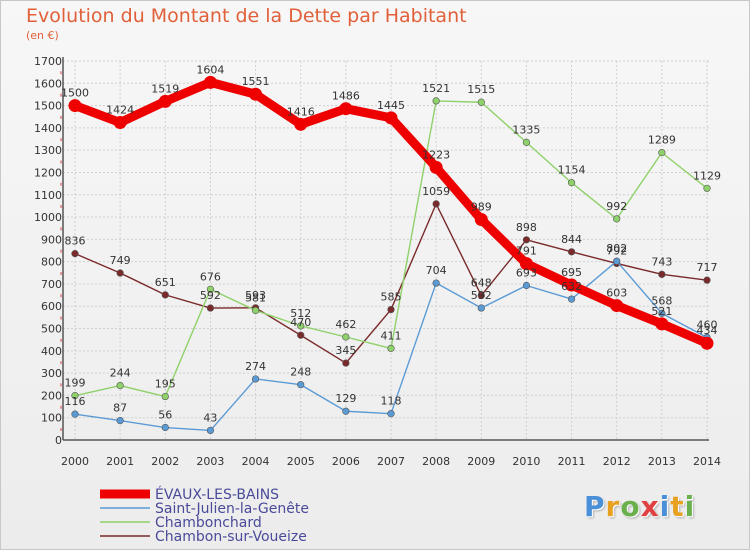 The width and height of the screenshot is (750, 550). I want to click on x-tick-label: 2001, so click(120, 461).